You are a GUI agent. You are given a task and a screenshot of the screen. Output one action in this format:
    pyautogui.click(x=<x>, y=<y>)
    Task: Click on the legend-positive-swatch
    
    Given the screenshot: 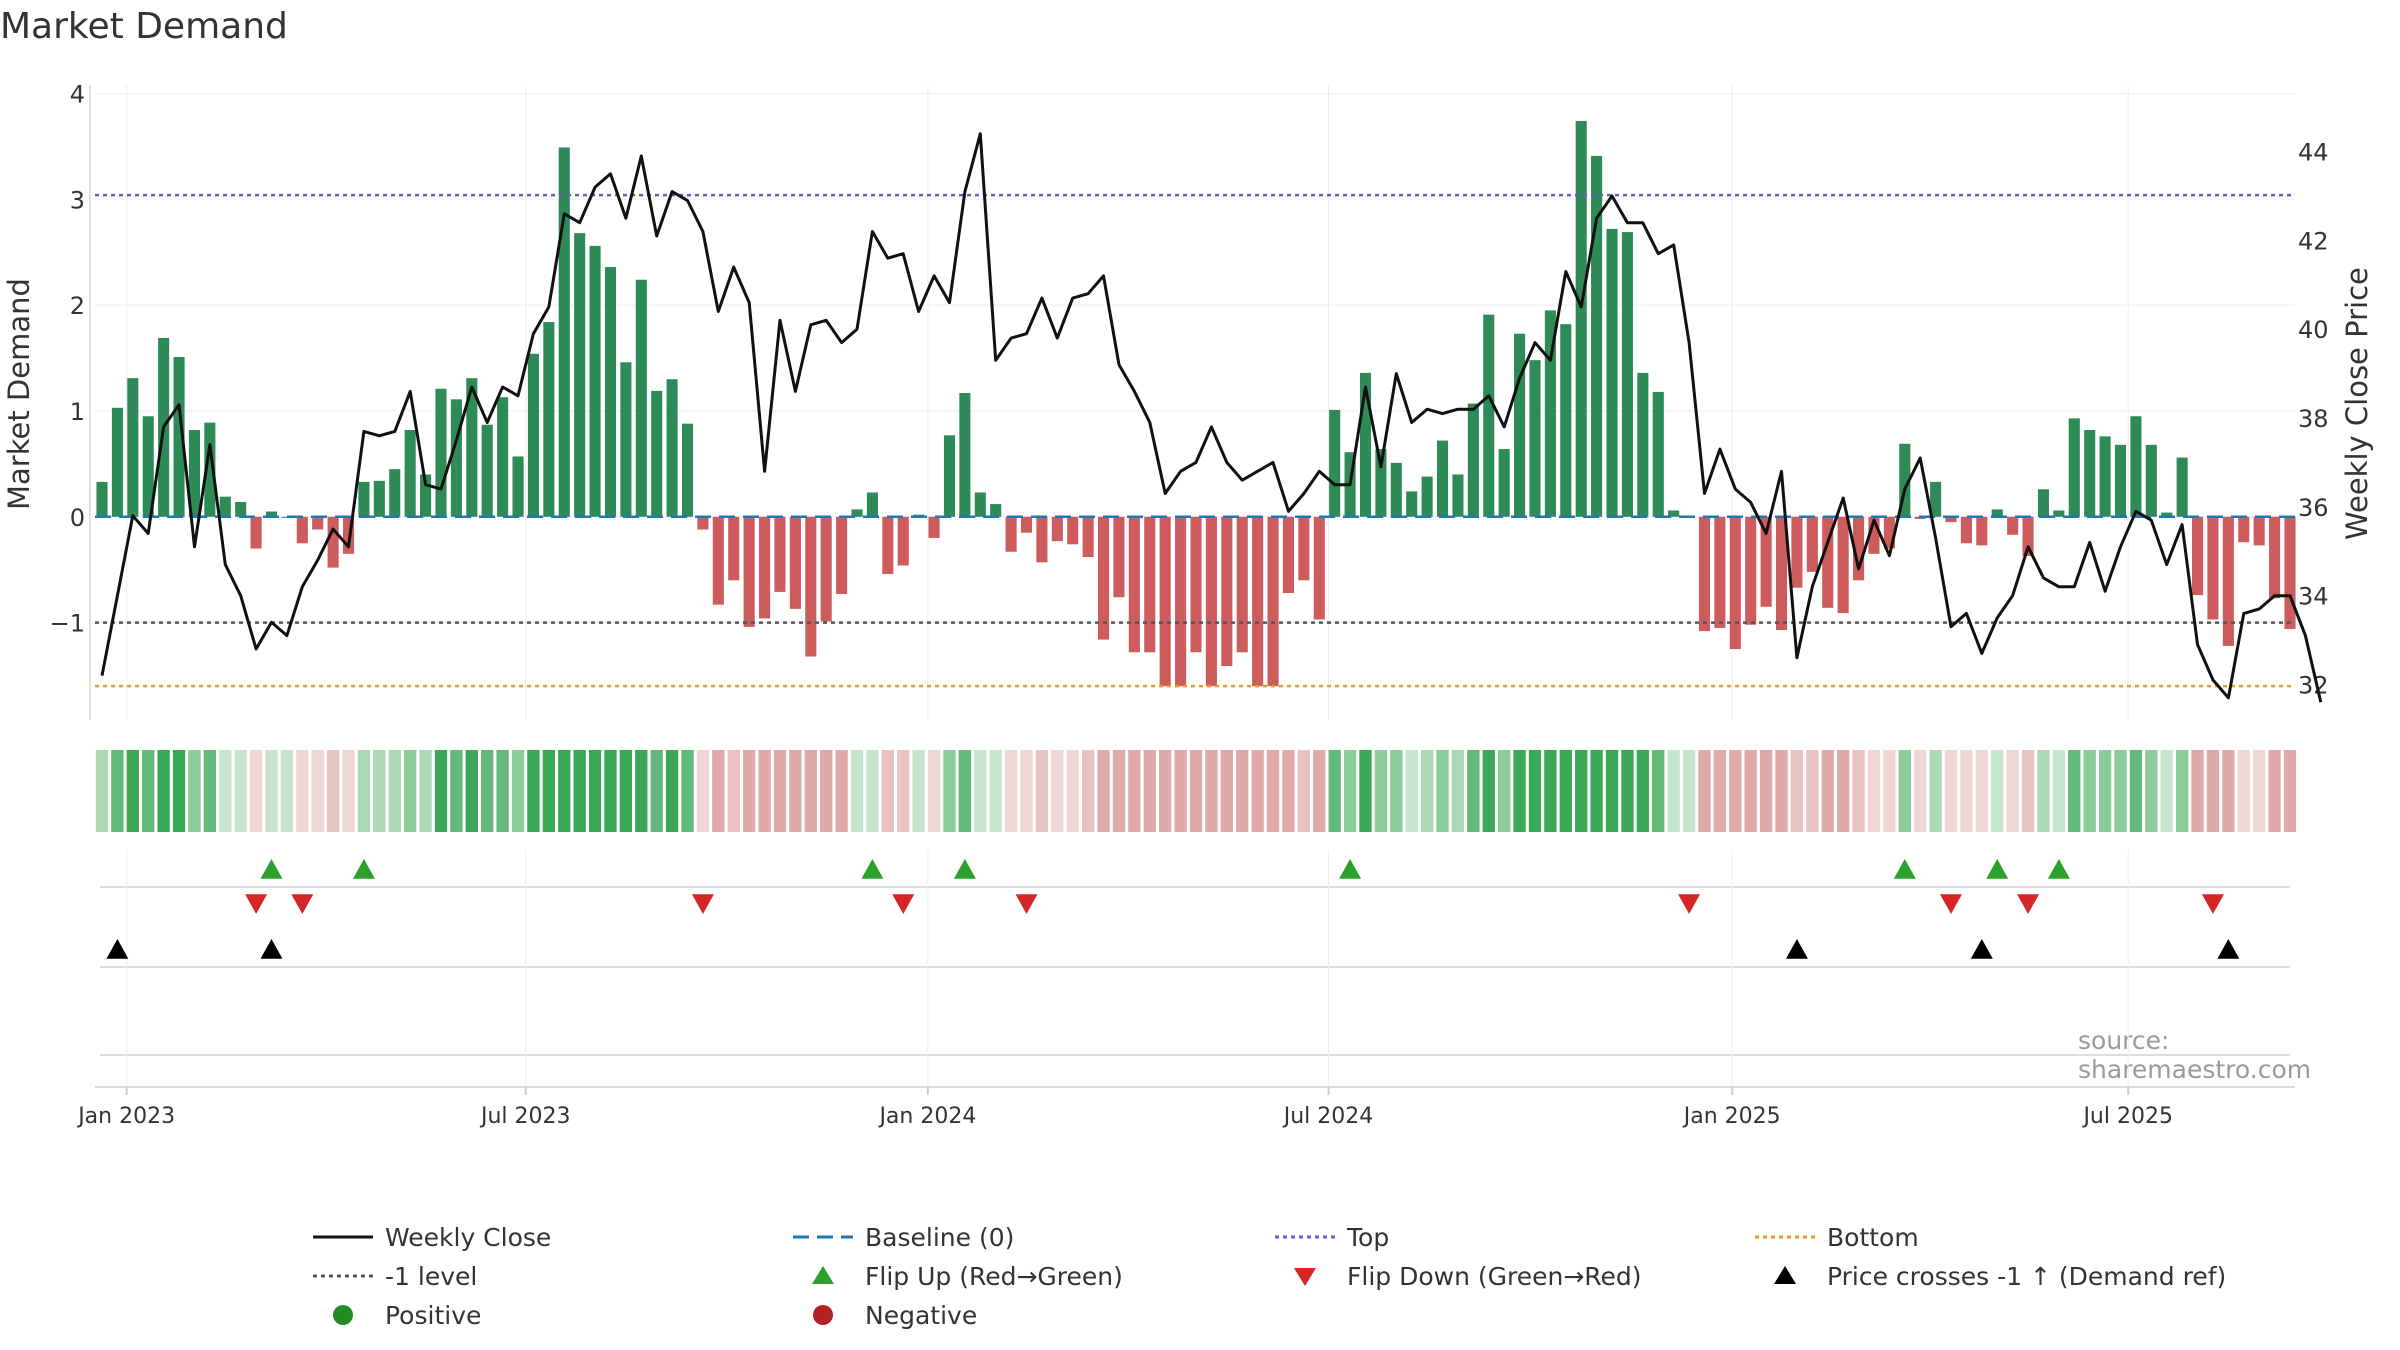 What is the action you would take?
    pyautogui.click(x=343, y=1315)
    